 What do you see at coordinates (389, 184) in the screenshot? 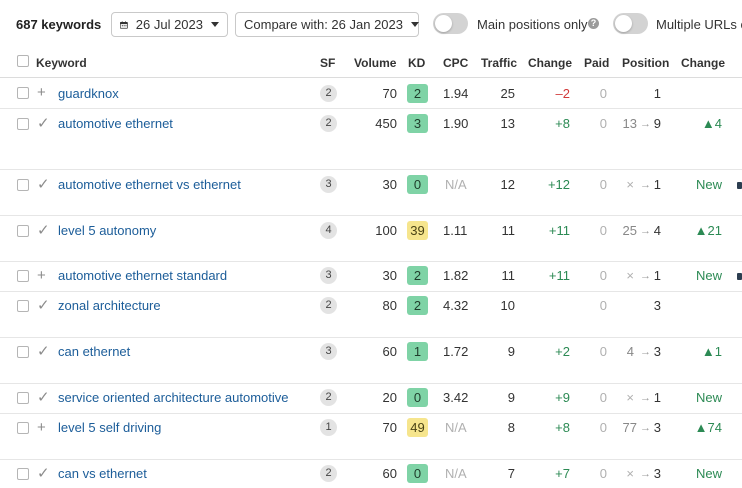
I see `volume-value: 30` at bounding box center [389, 184].